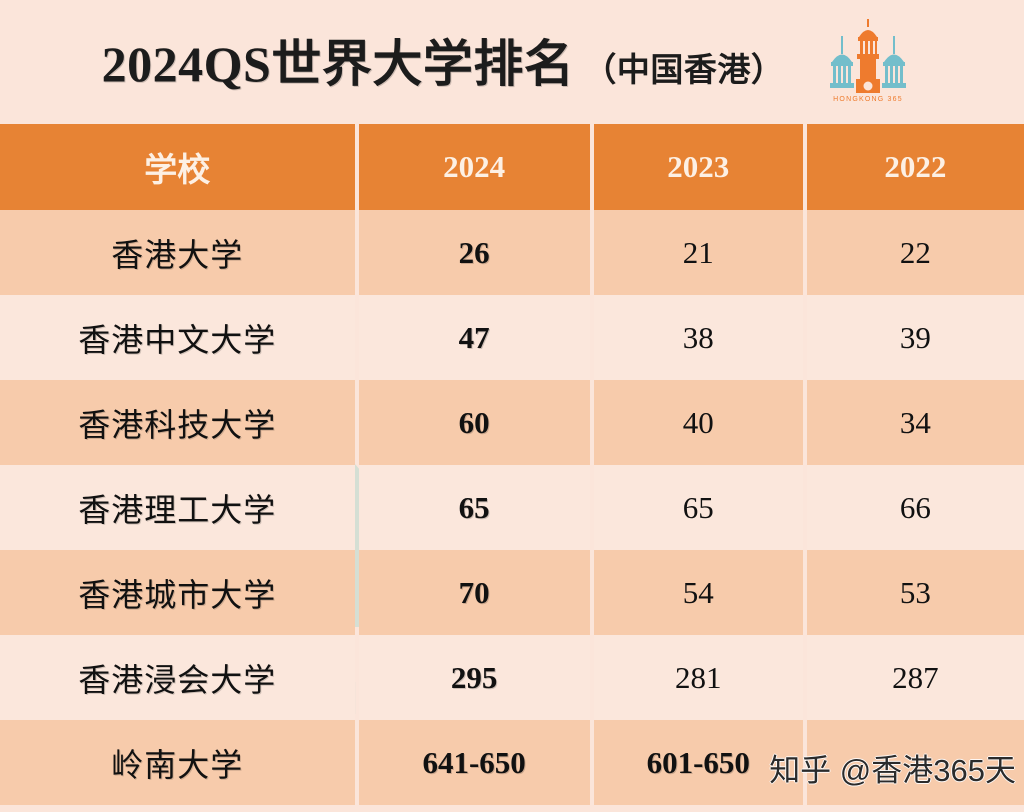 The image size is (1024, 812). What do you see at coordinates (474, 167) in the screenshot?
I see `column-header-2024: 2024` at bounding box center [474, 167].